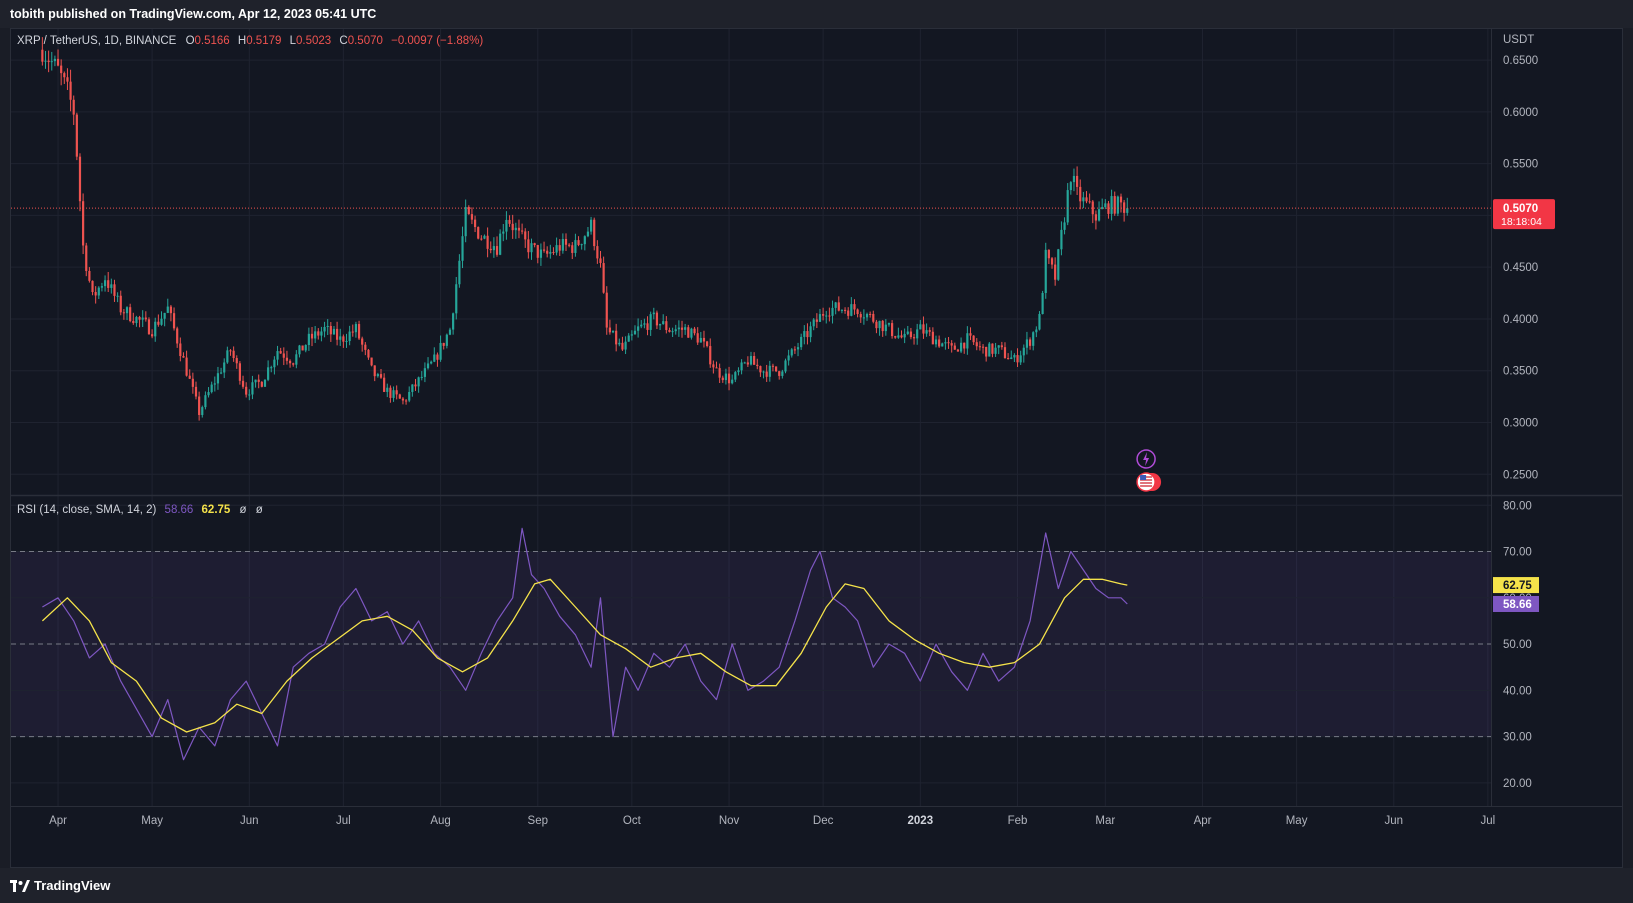  Describe the element at coordinates (365, 41) in the screenshot. I see `close-value: 0.5070` at that location.